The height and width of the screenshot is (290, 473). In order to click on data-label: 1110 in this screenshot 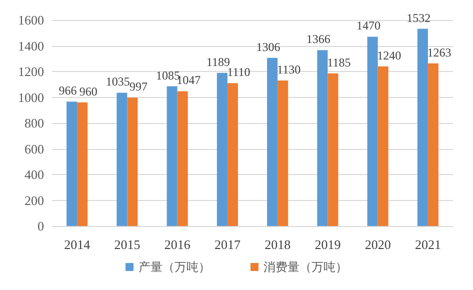, I will do `click(238, 72)`.